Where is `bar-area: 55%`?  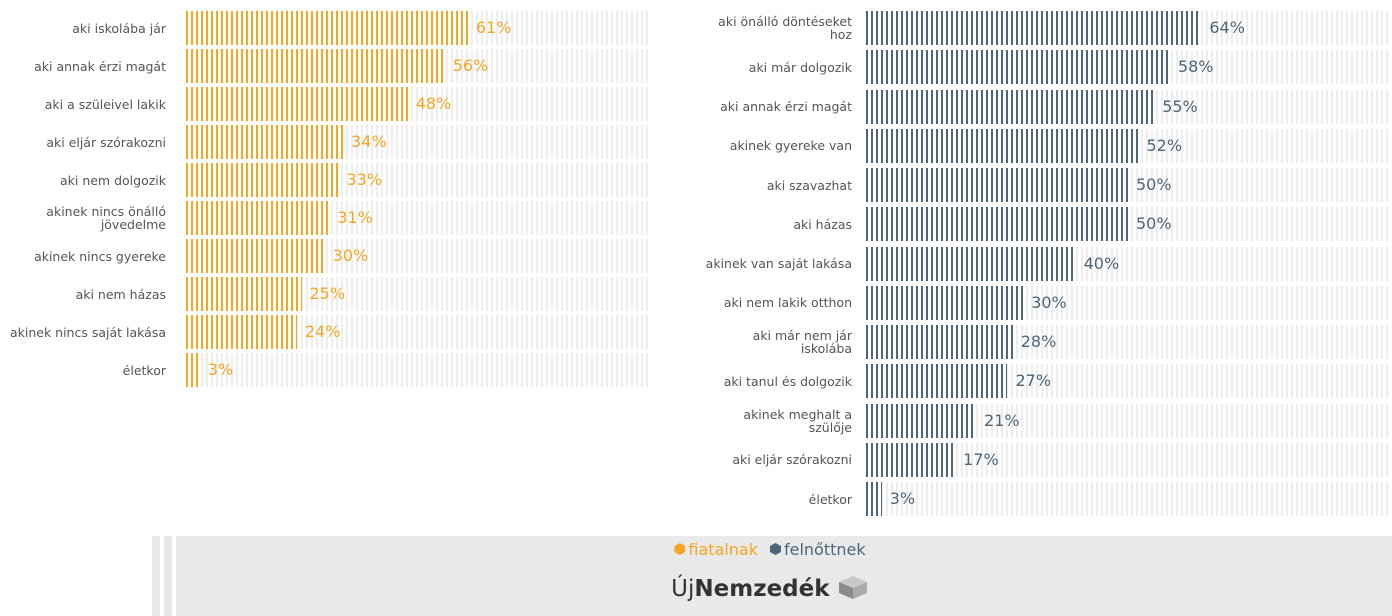
bar-area: 55% is located at coordinates (1128, 106).